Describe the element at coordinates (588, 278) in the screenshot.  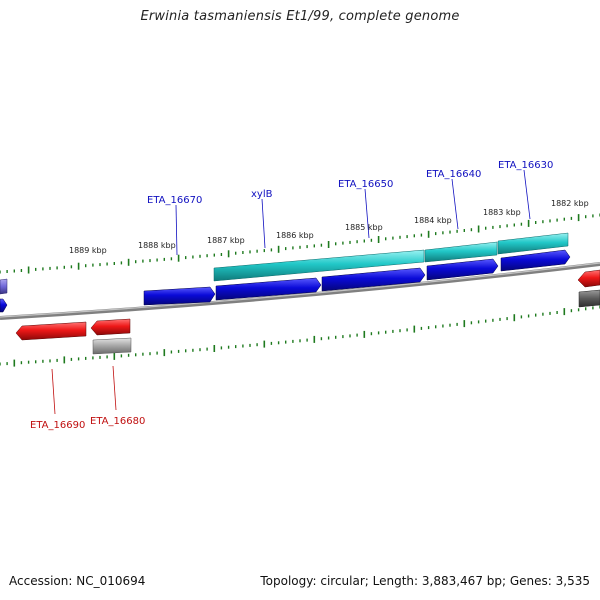
I see `gene-edge-right-red` at that location.